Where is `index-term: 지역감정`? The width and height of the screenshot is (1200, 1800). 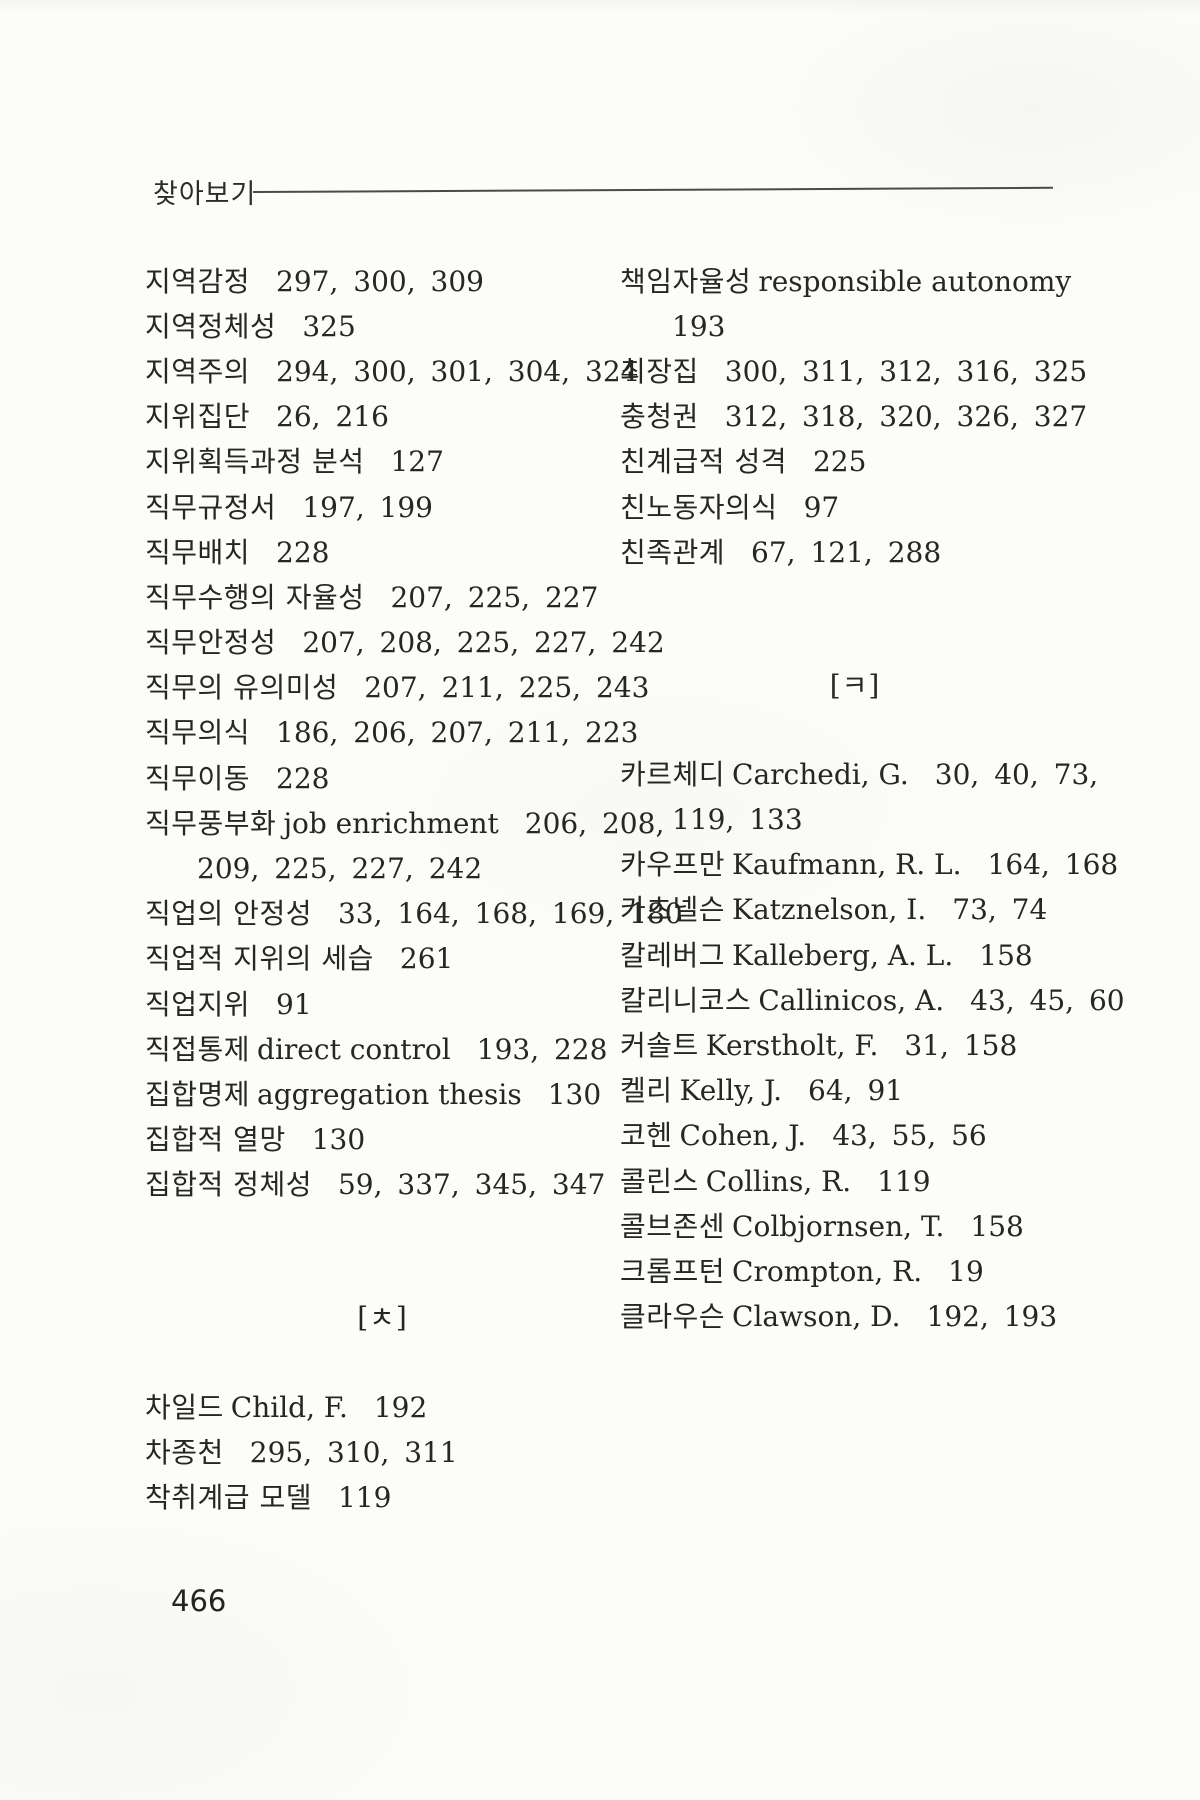
index-term: 지역감정 is located at coordinates (198, 281).